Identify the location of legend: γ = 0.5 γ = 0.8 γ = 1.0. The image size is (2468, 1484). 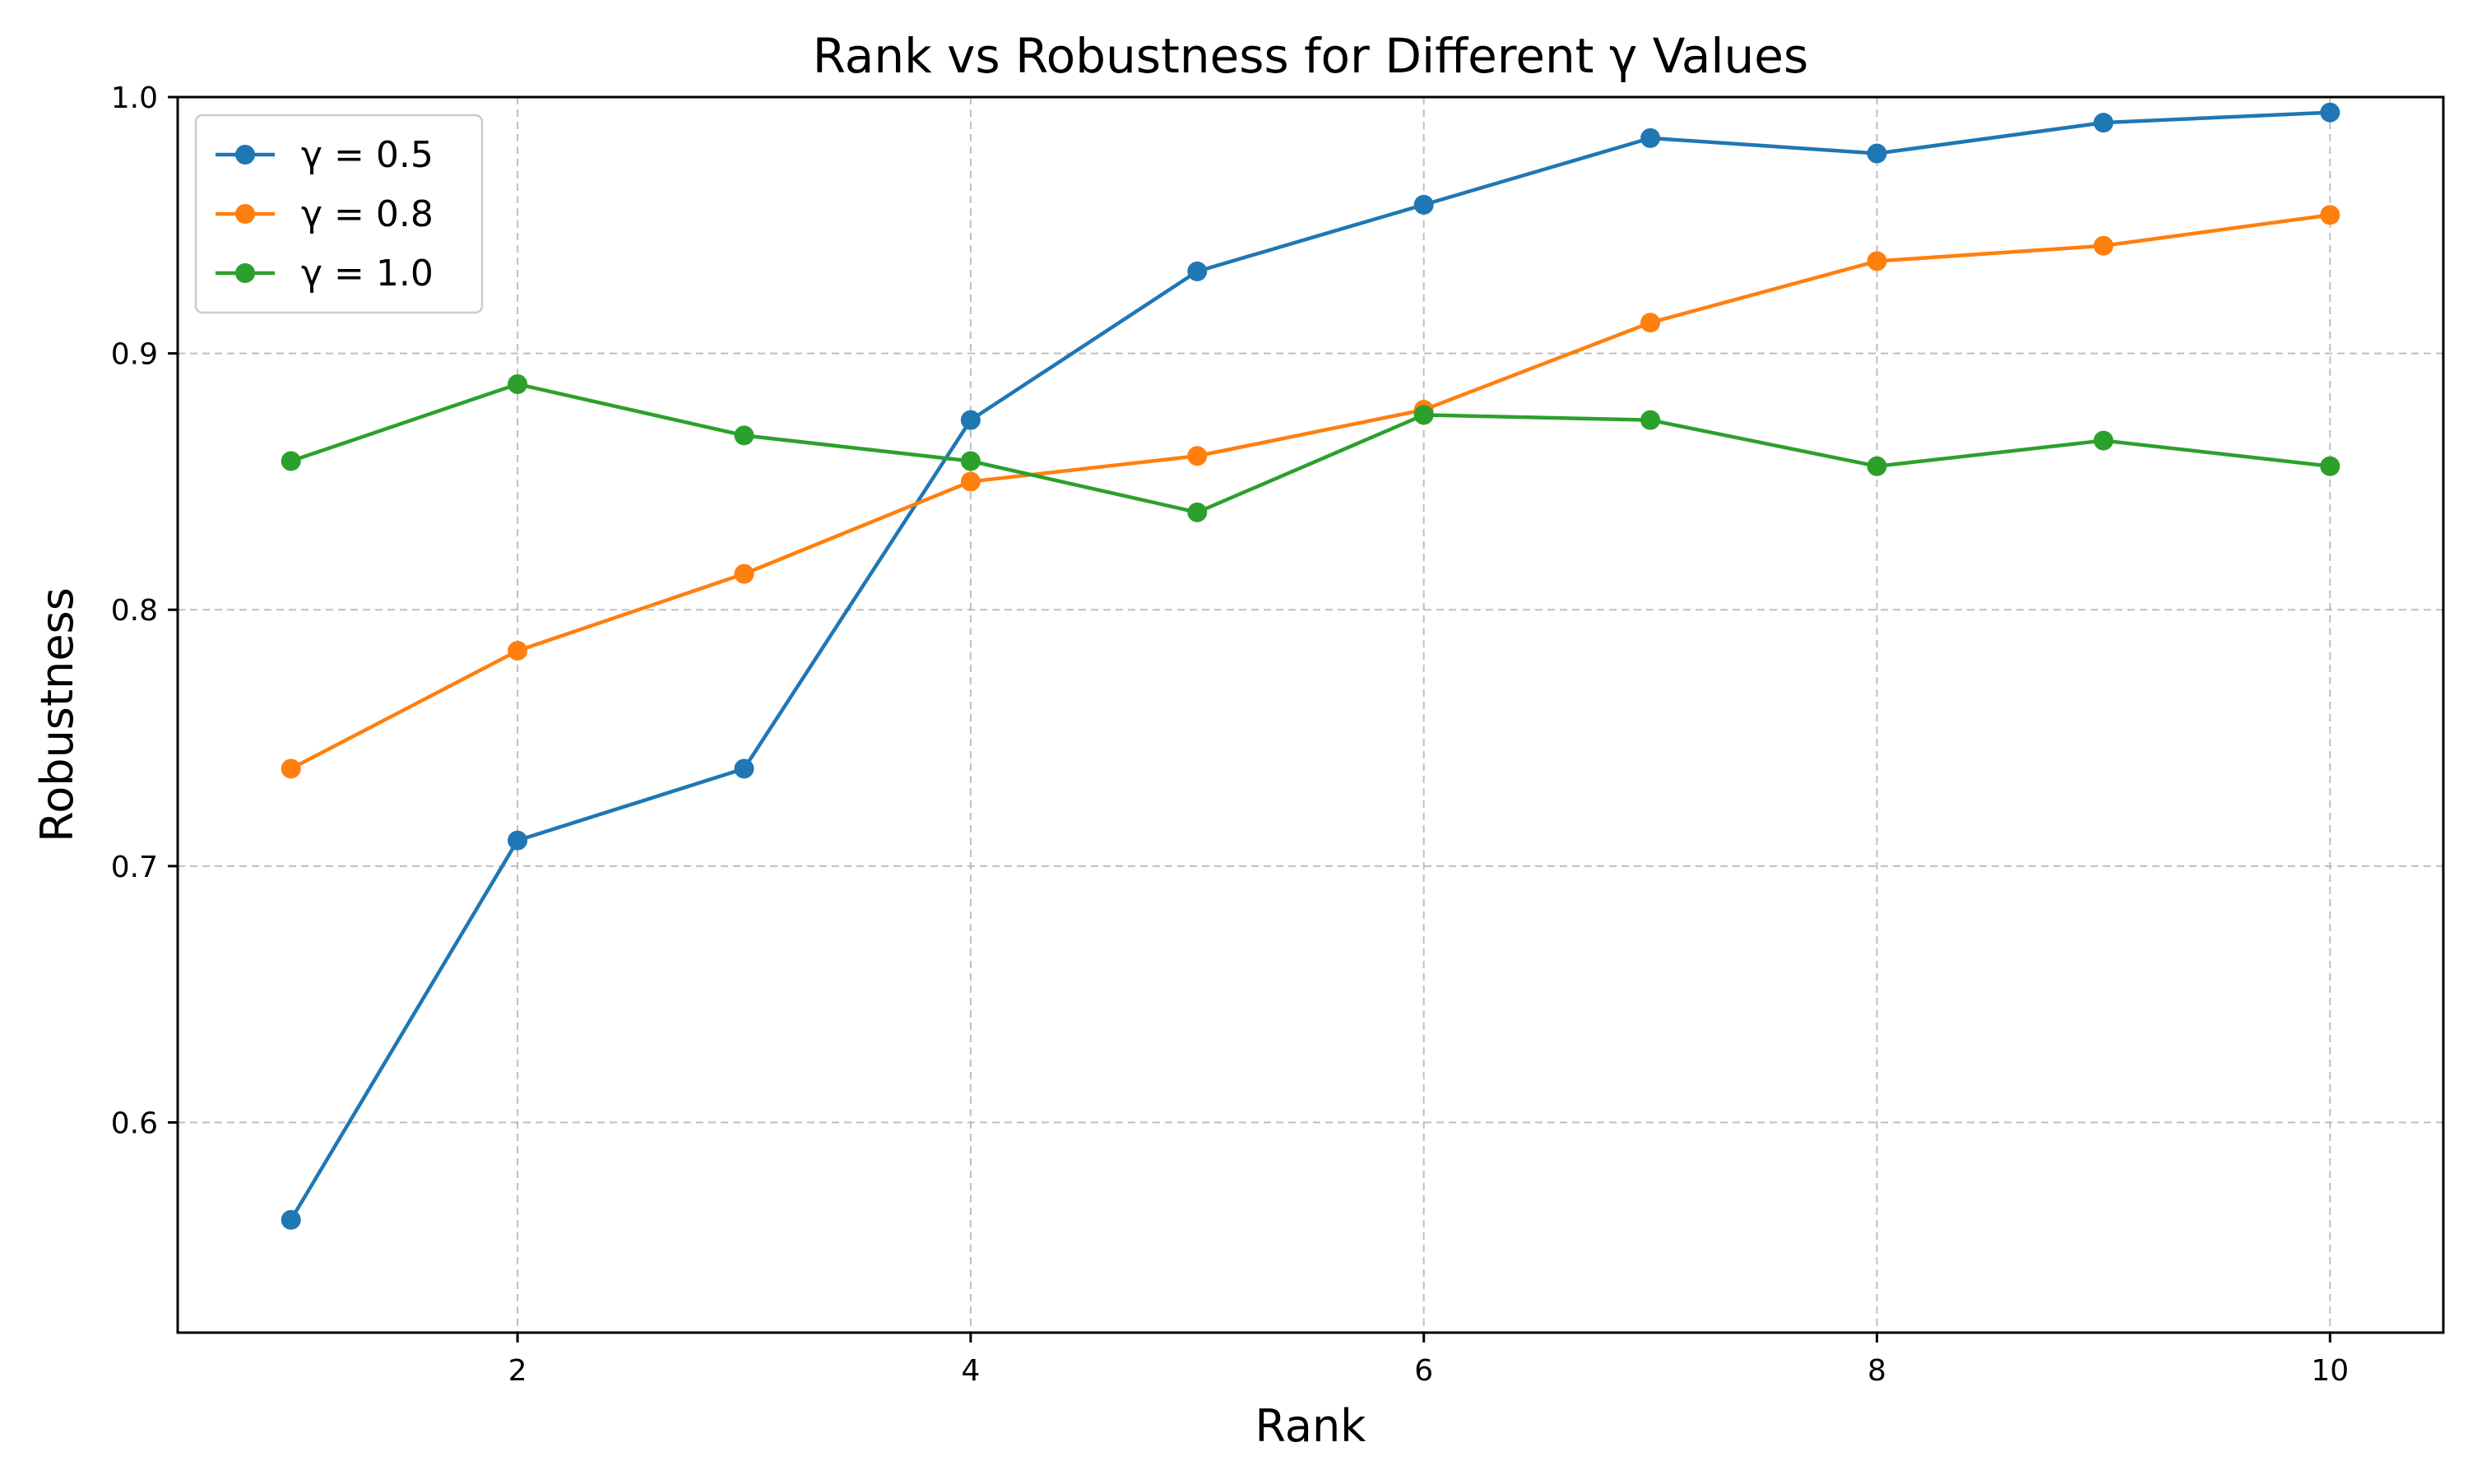
(339, 214).